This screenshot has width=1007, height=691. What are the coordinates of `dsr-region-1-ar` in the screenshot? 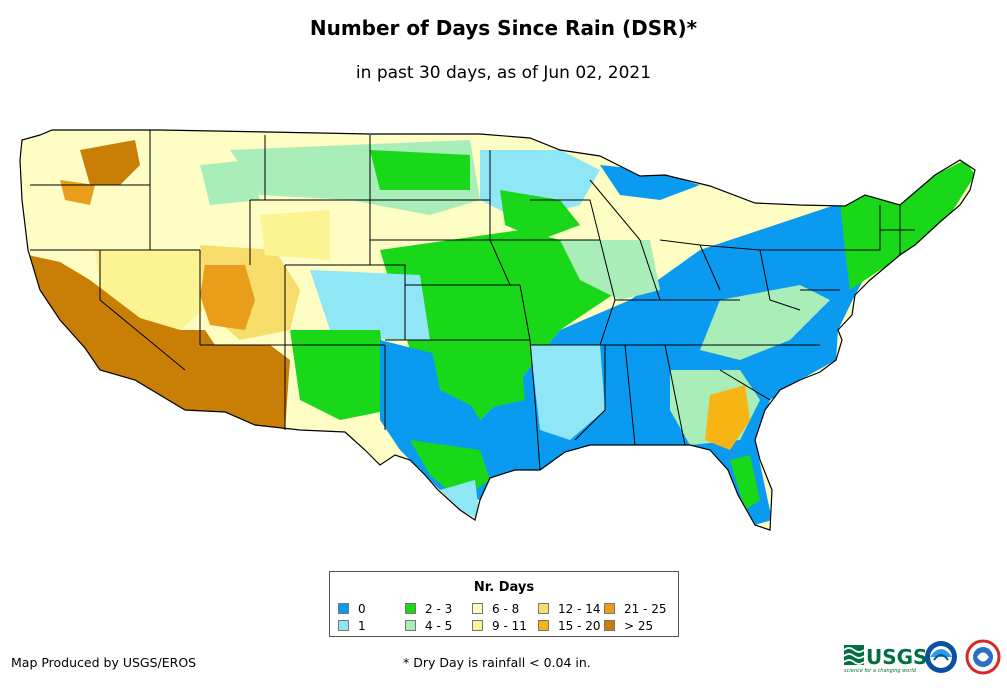 It's located at (567, 392).